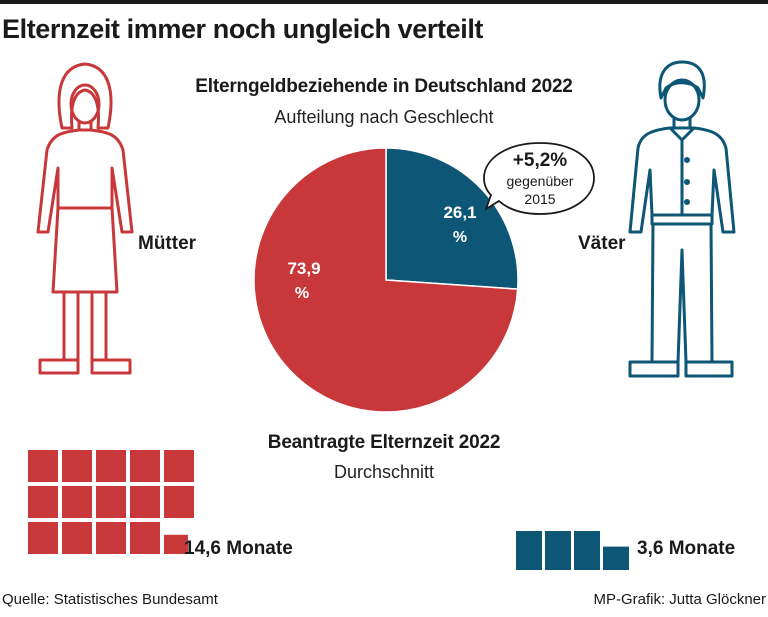  What do you see at coordinates (572, 550) in the screenshot?
I see `waffle-fathers` at bounding box center [572, 550].